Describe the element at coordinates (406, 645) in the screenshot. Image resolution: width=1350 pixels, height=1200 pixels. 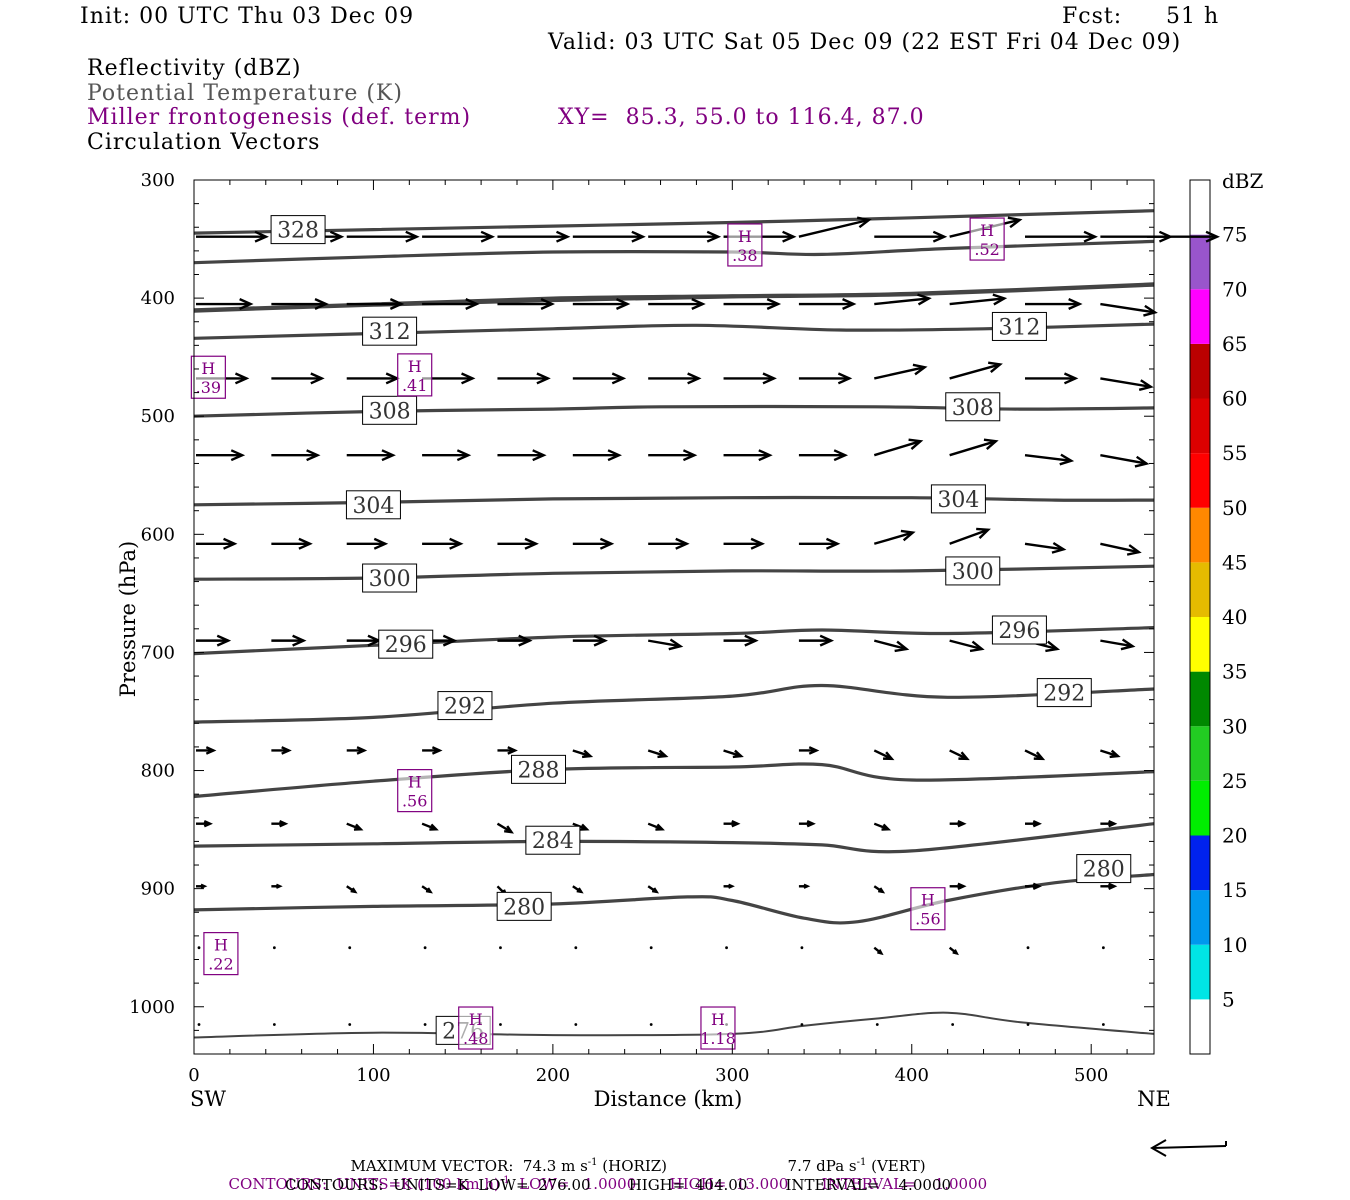
I see `contour-label: 296` at that location.